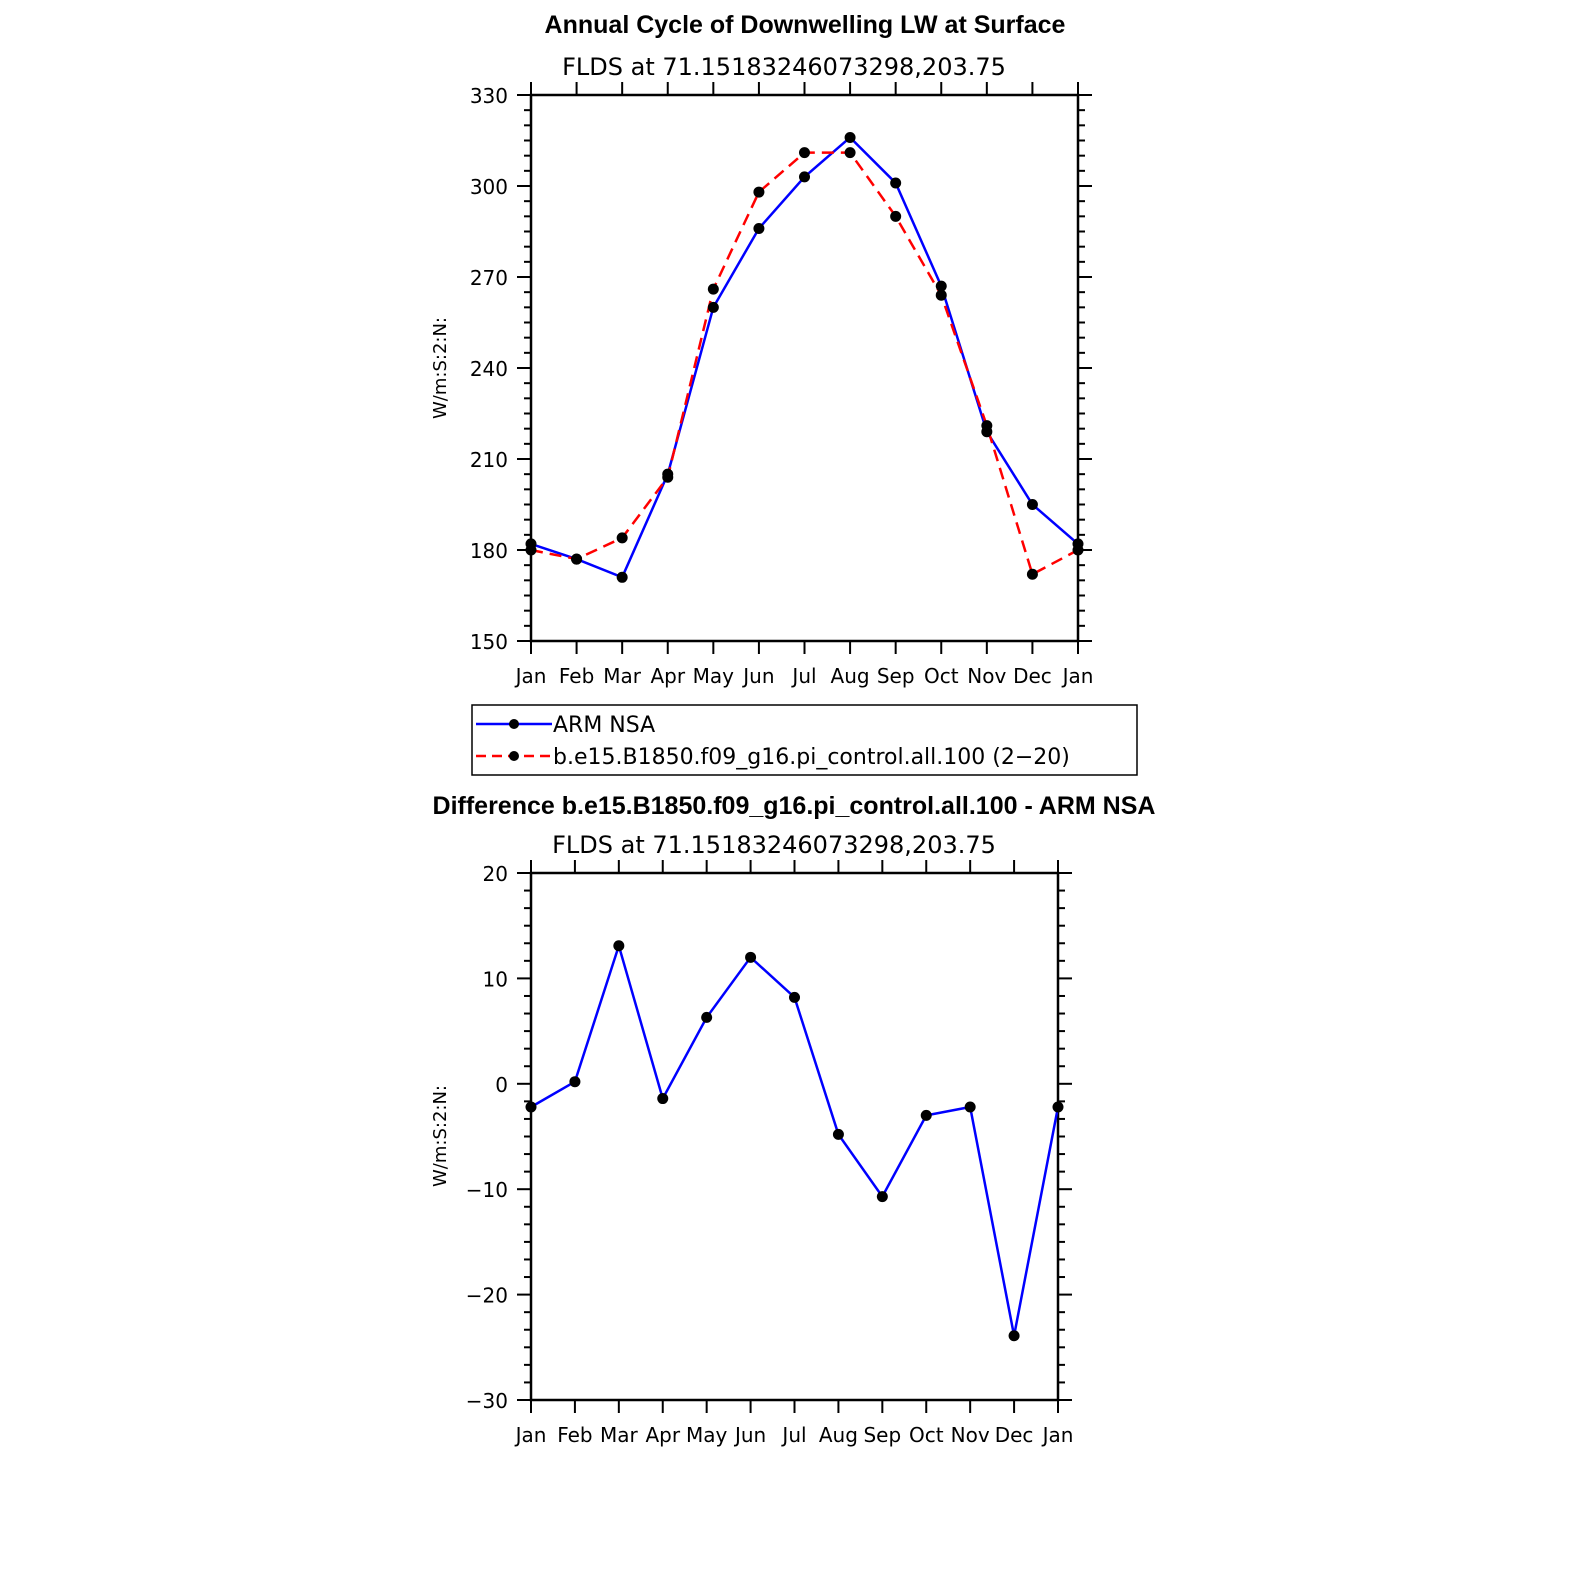  What do you see at coordinates (882, 1435) in the screenshot?
I see `bottom-x-tick-label: Sep` at bounding box center [882, 1435].